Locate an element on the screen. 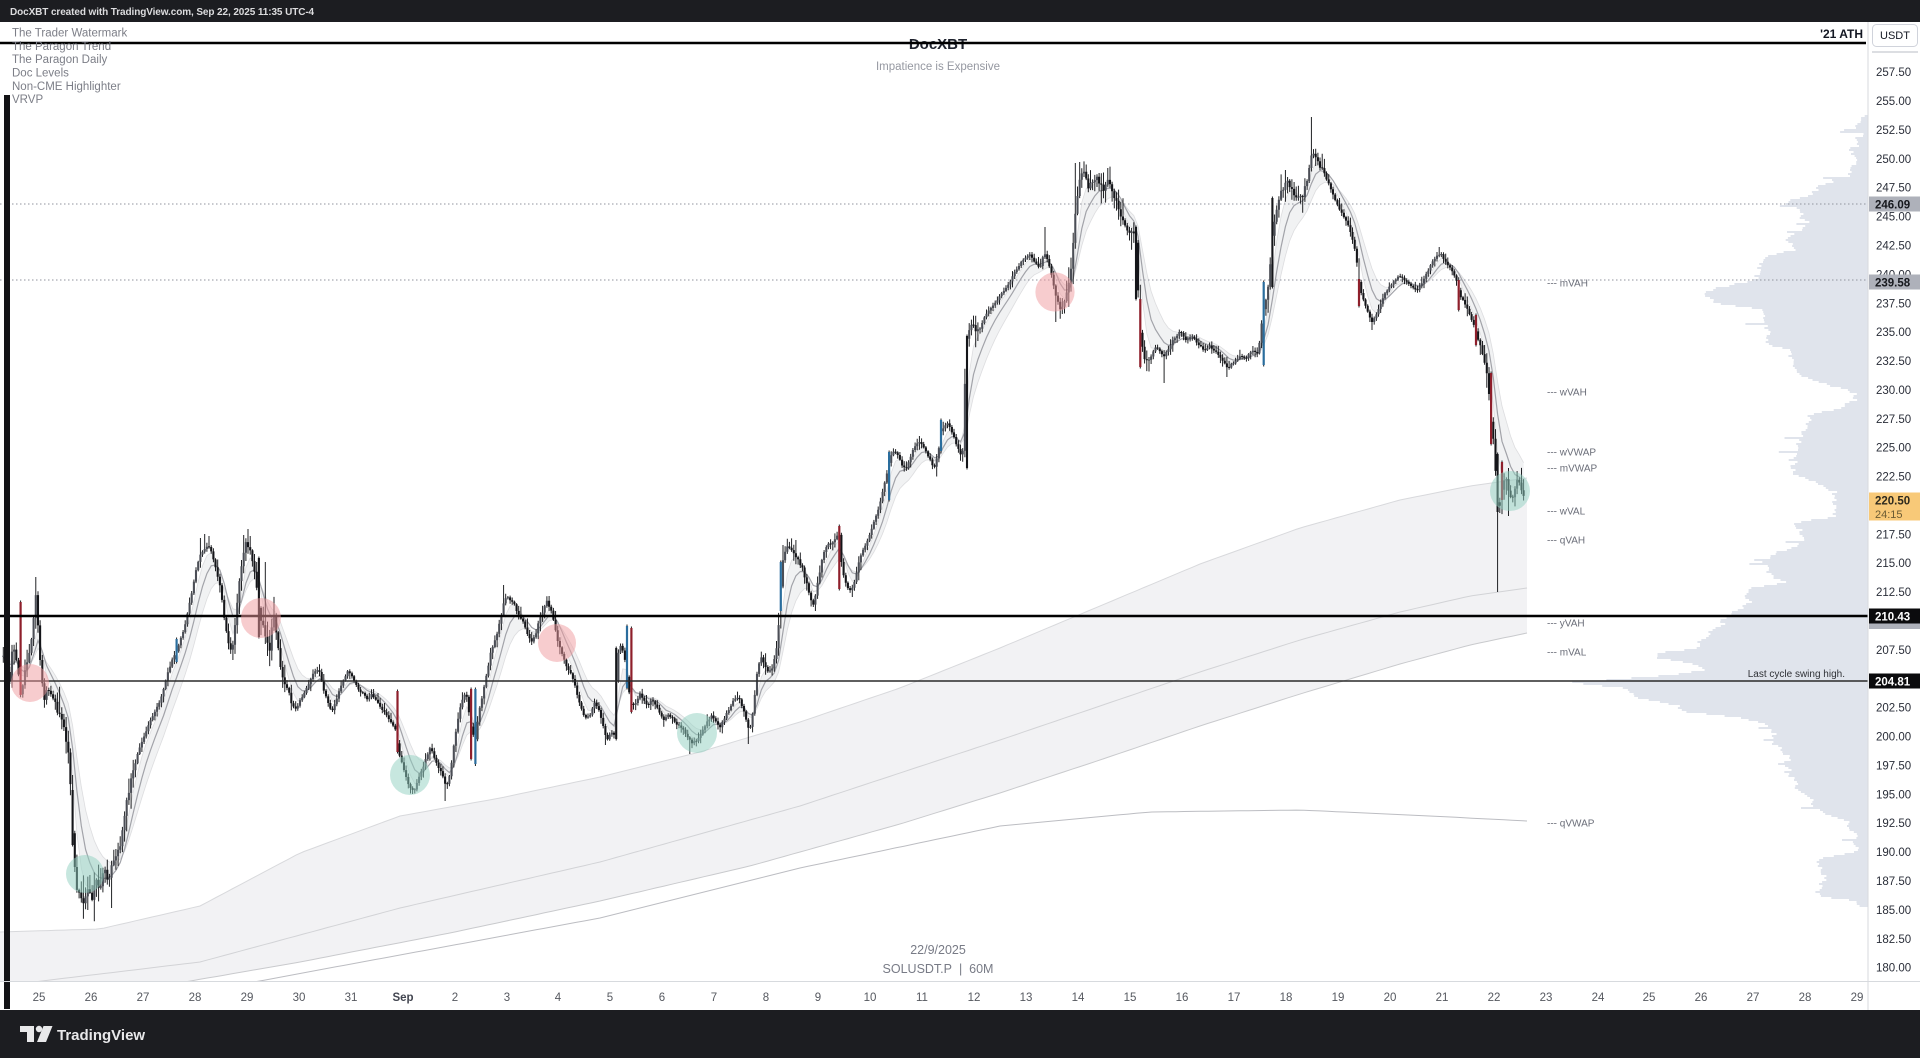  svg-text: --- mVWAP is located at coordinates (1572, 469).